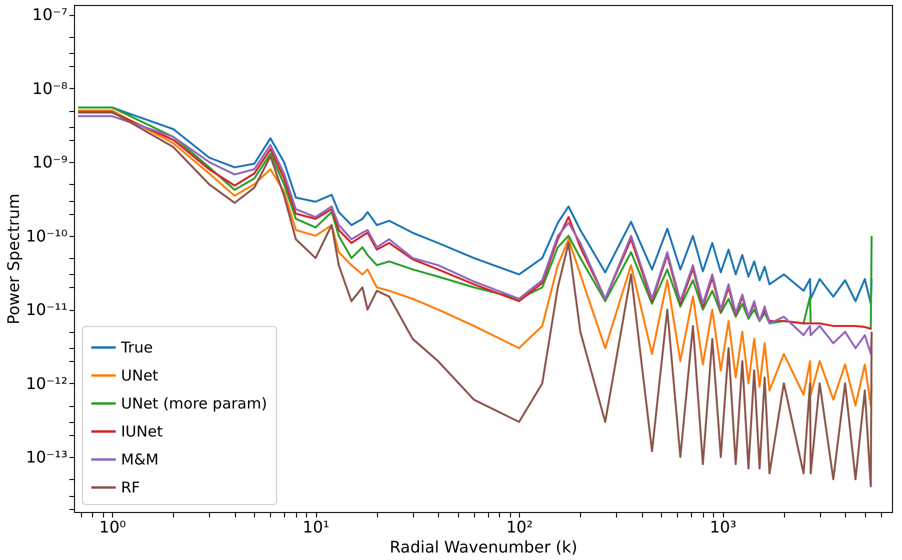  I want to click on y-tick-label: 10⁻¹², so click(47, 383).